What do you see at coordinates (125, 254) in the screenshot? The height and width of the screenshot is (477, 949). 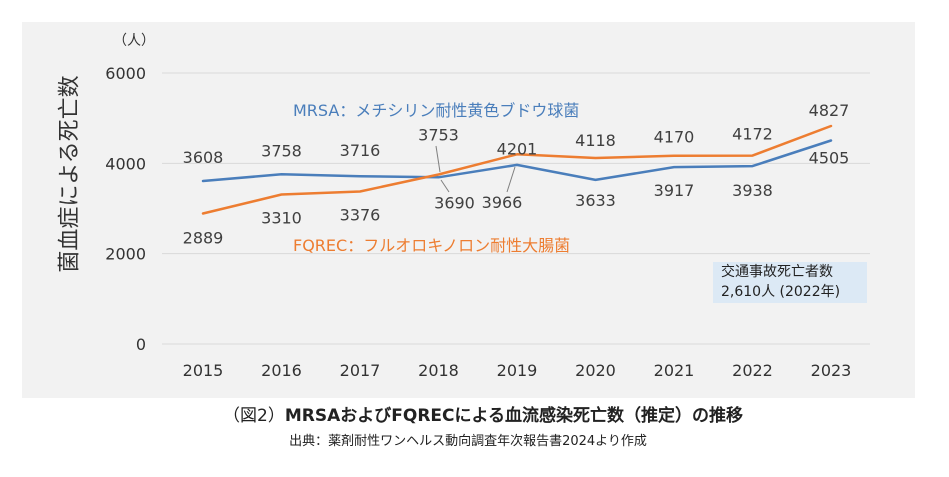 I see `y-tick-label: 2000` at bounding box center [125, 254].